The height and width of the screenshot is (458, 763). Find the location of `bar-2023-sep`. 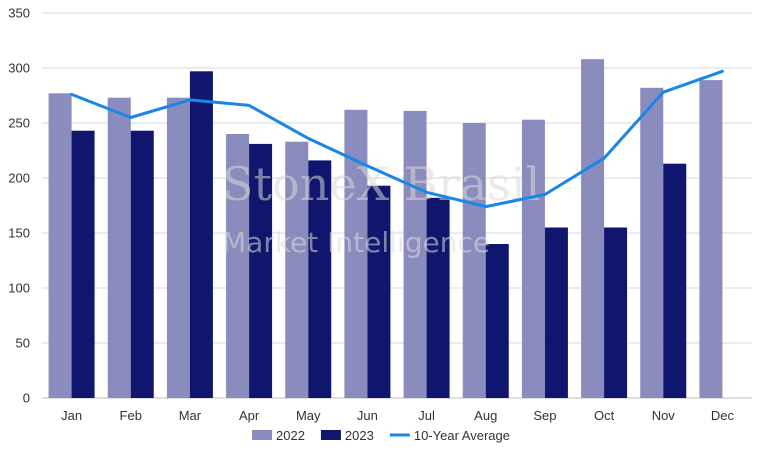

bar-2023-sep is located at coordinates (556, 312).